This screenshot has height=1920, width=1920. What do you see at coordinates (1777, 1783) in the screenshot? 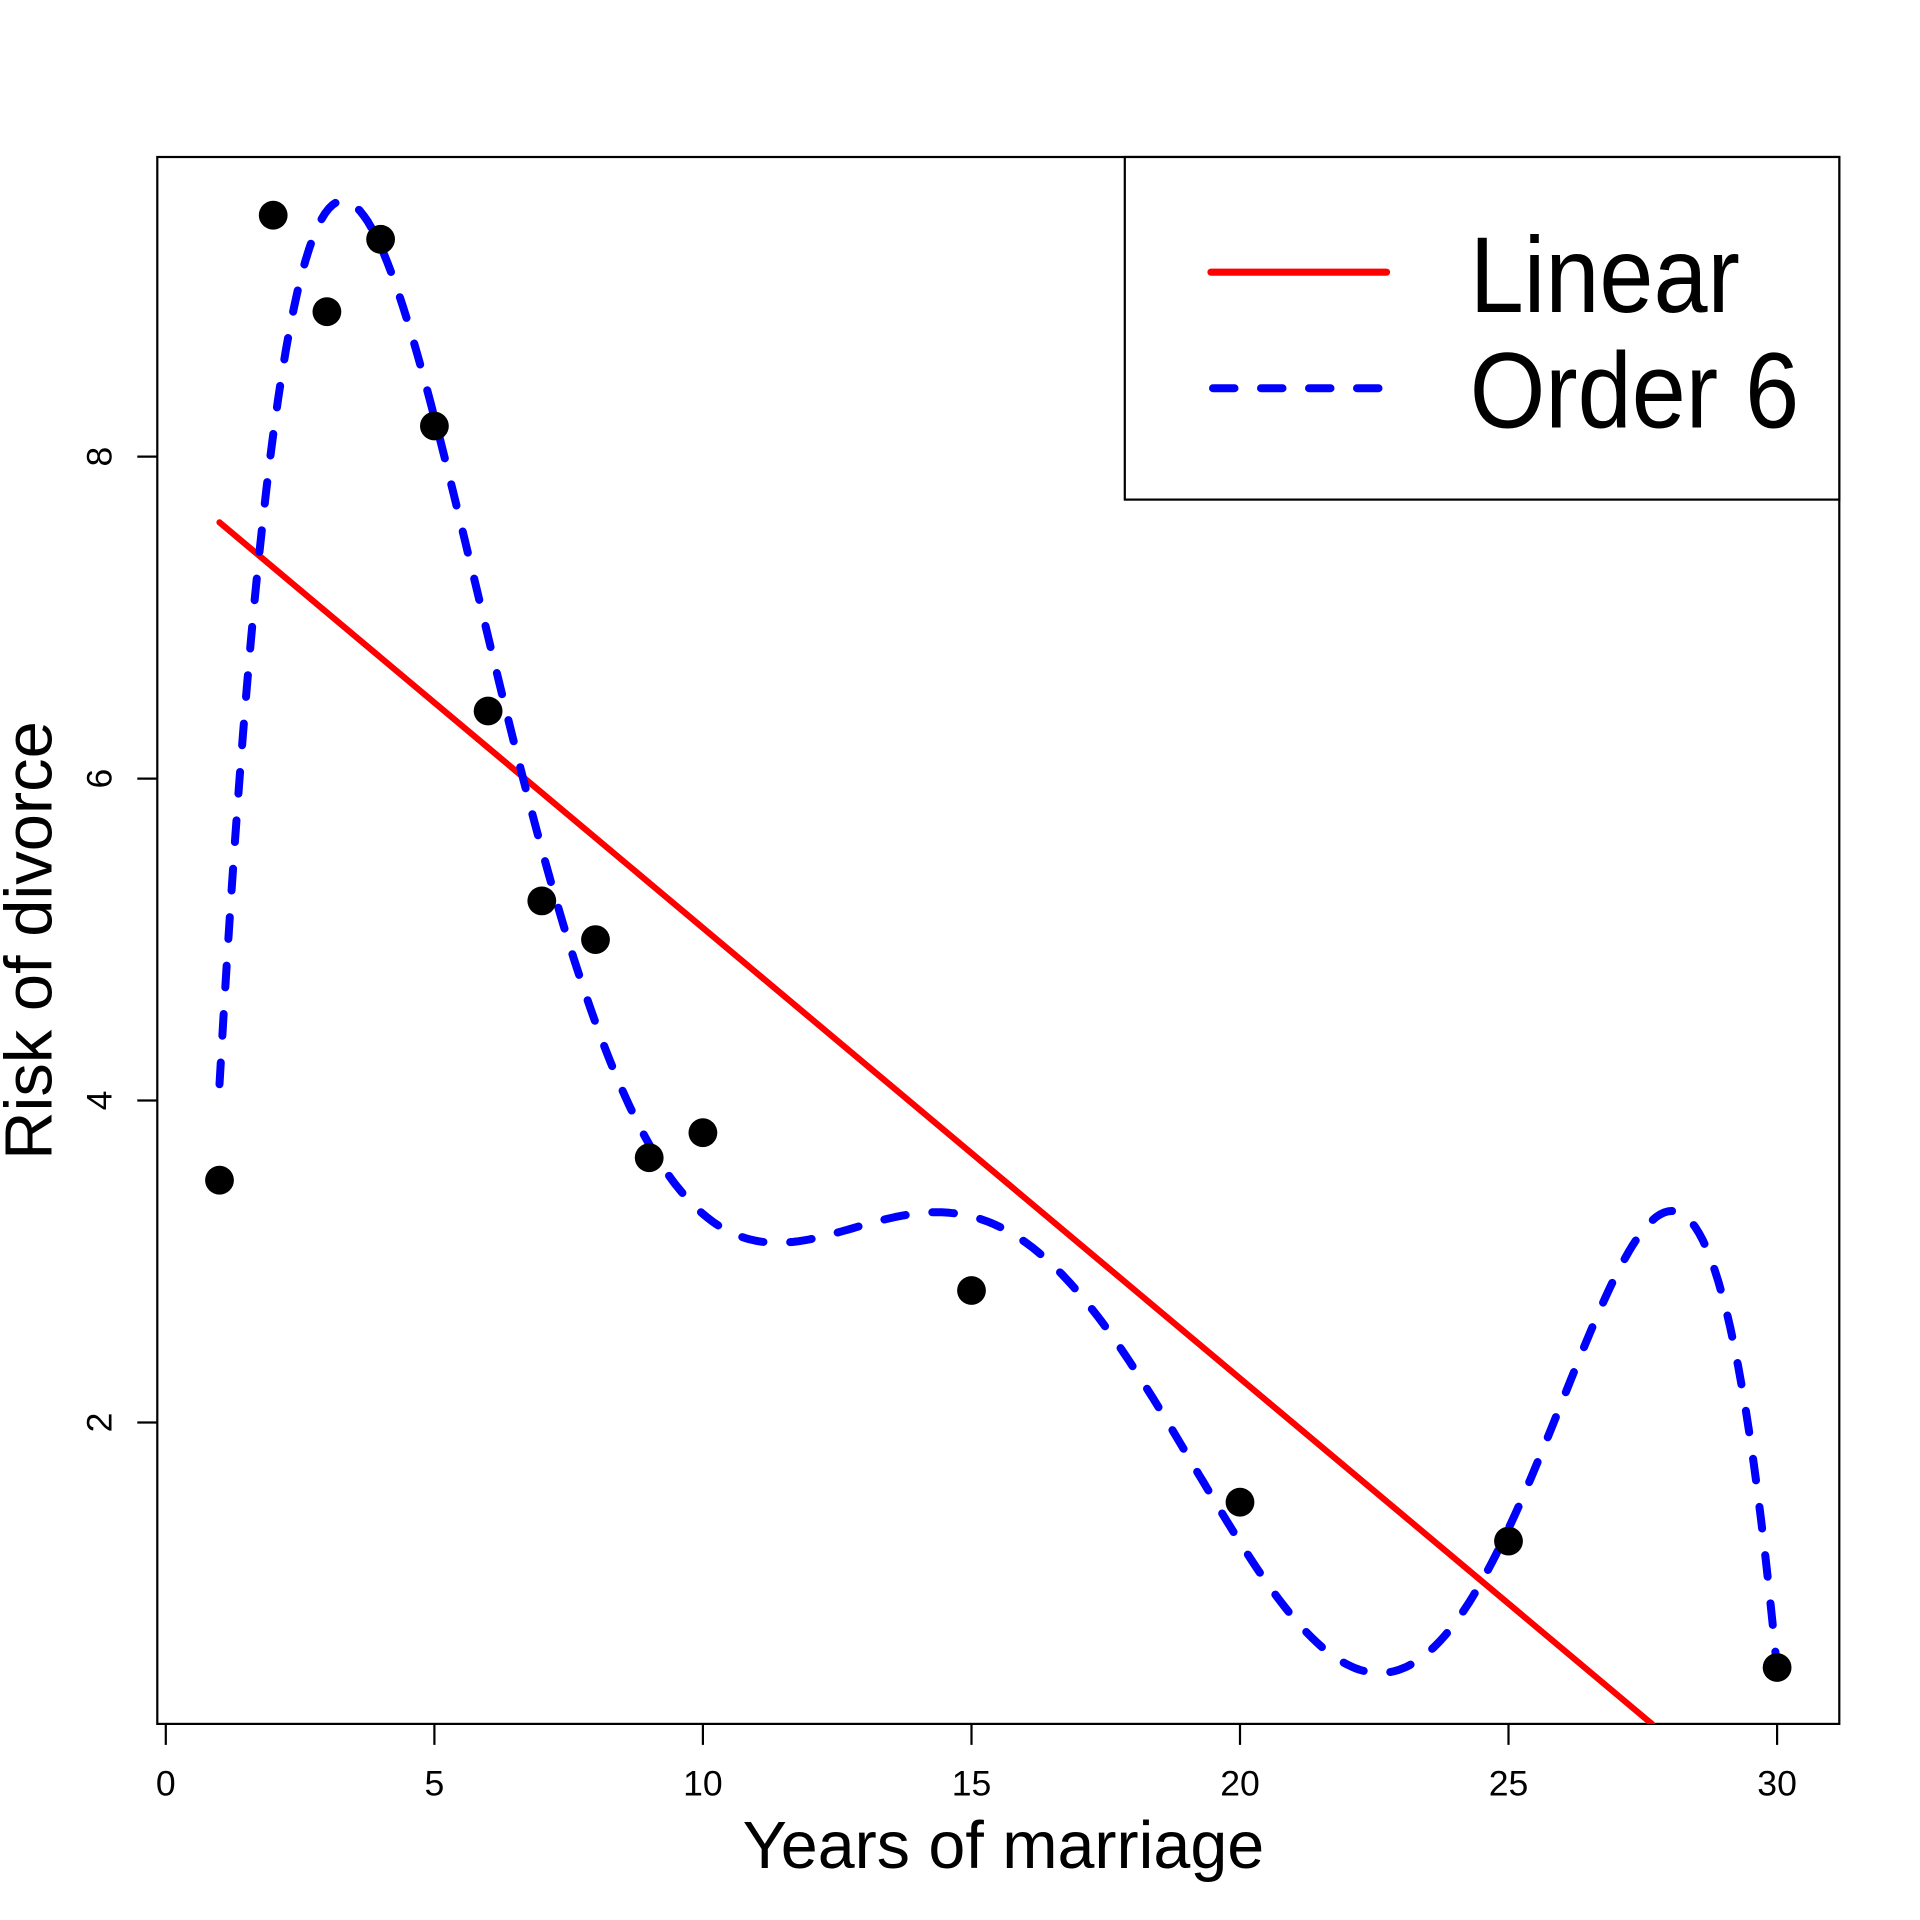
I see `svg-text: 30` at bounding box center [1777, 1783].